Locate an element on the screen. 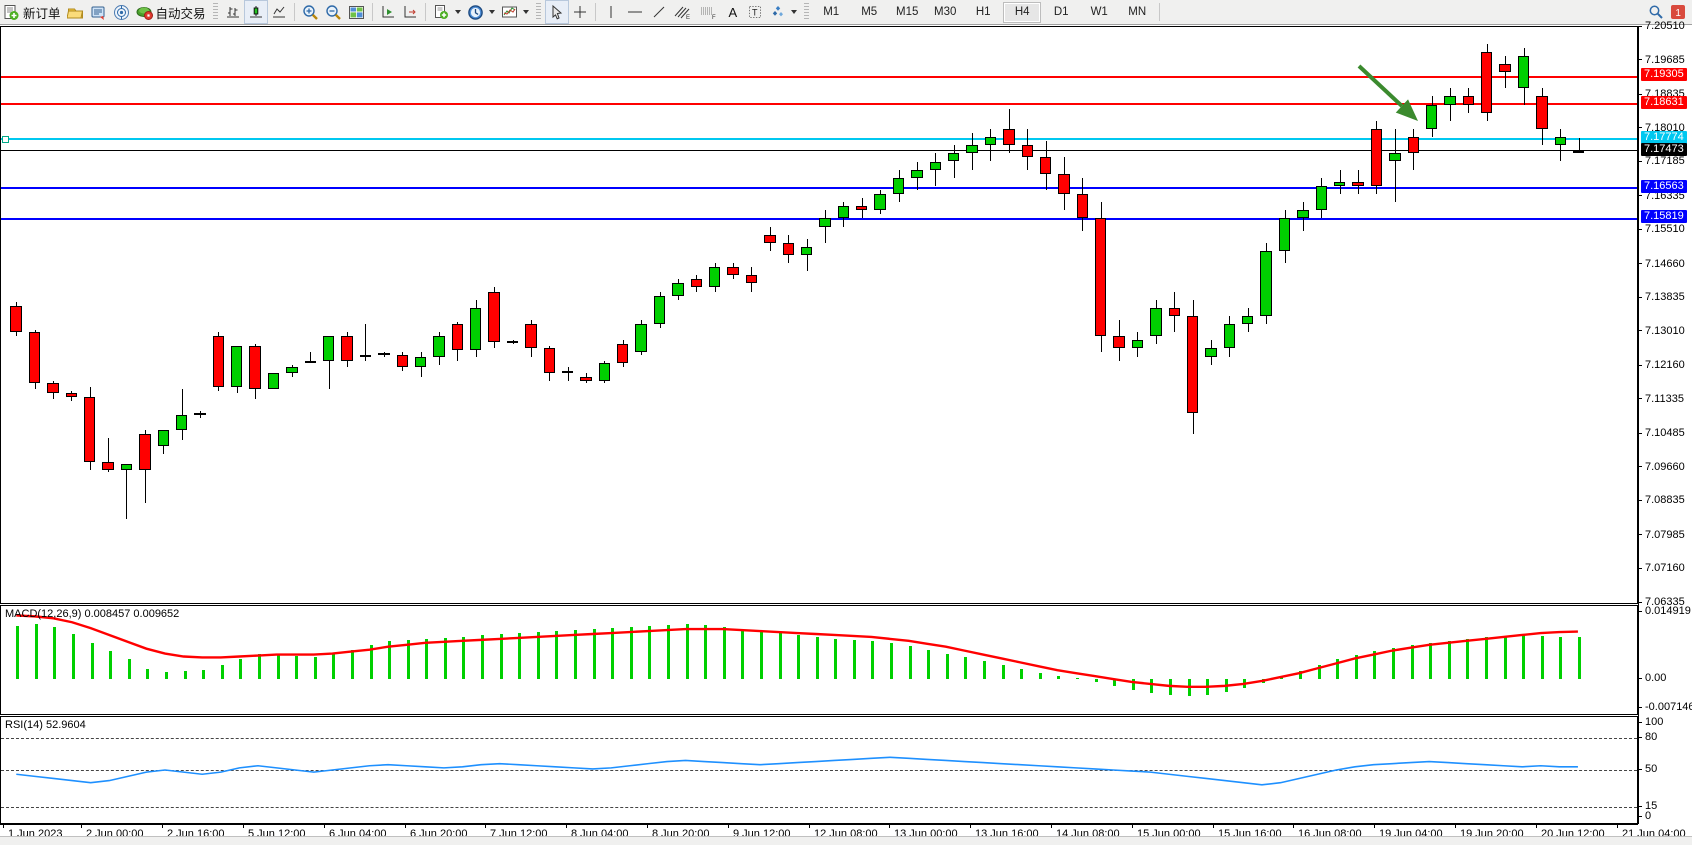  price-tick: 7.18010 is located at coordinates (1665, 128).